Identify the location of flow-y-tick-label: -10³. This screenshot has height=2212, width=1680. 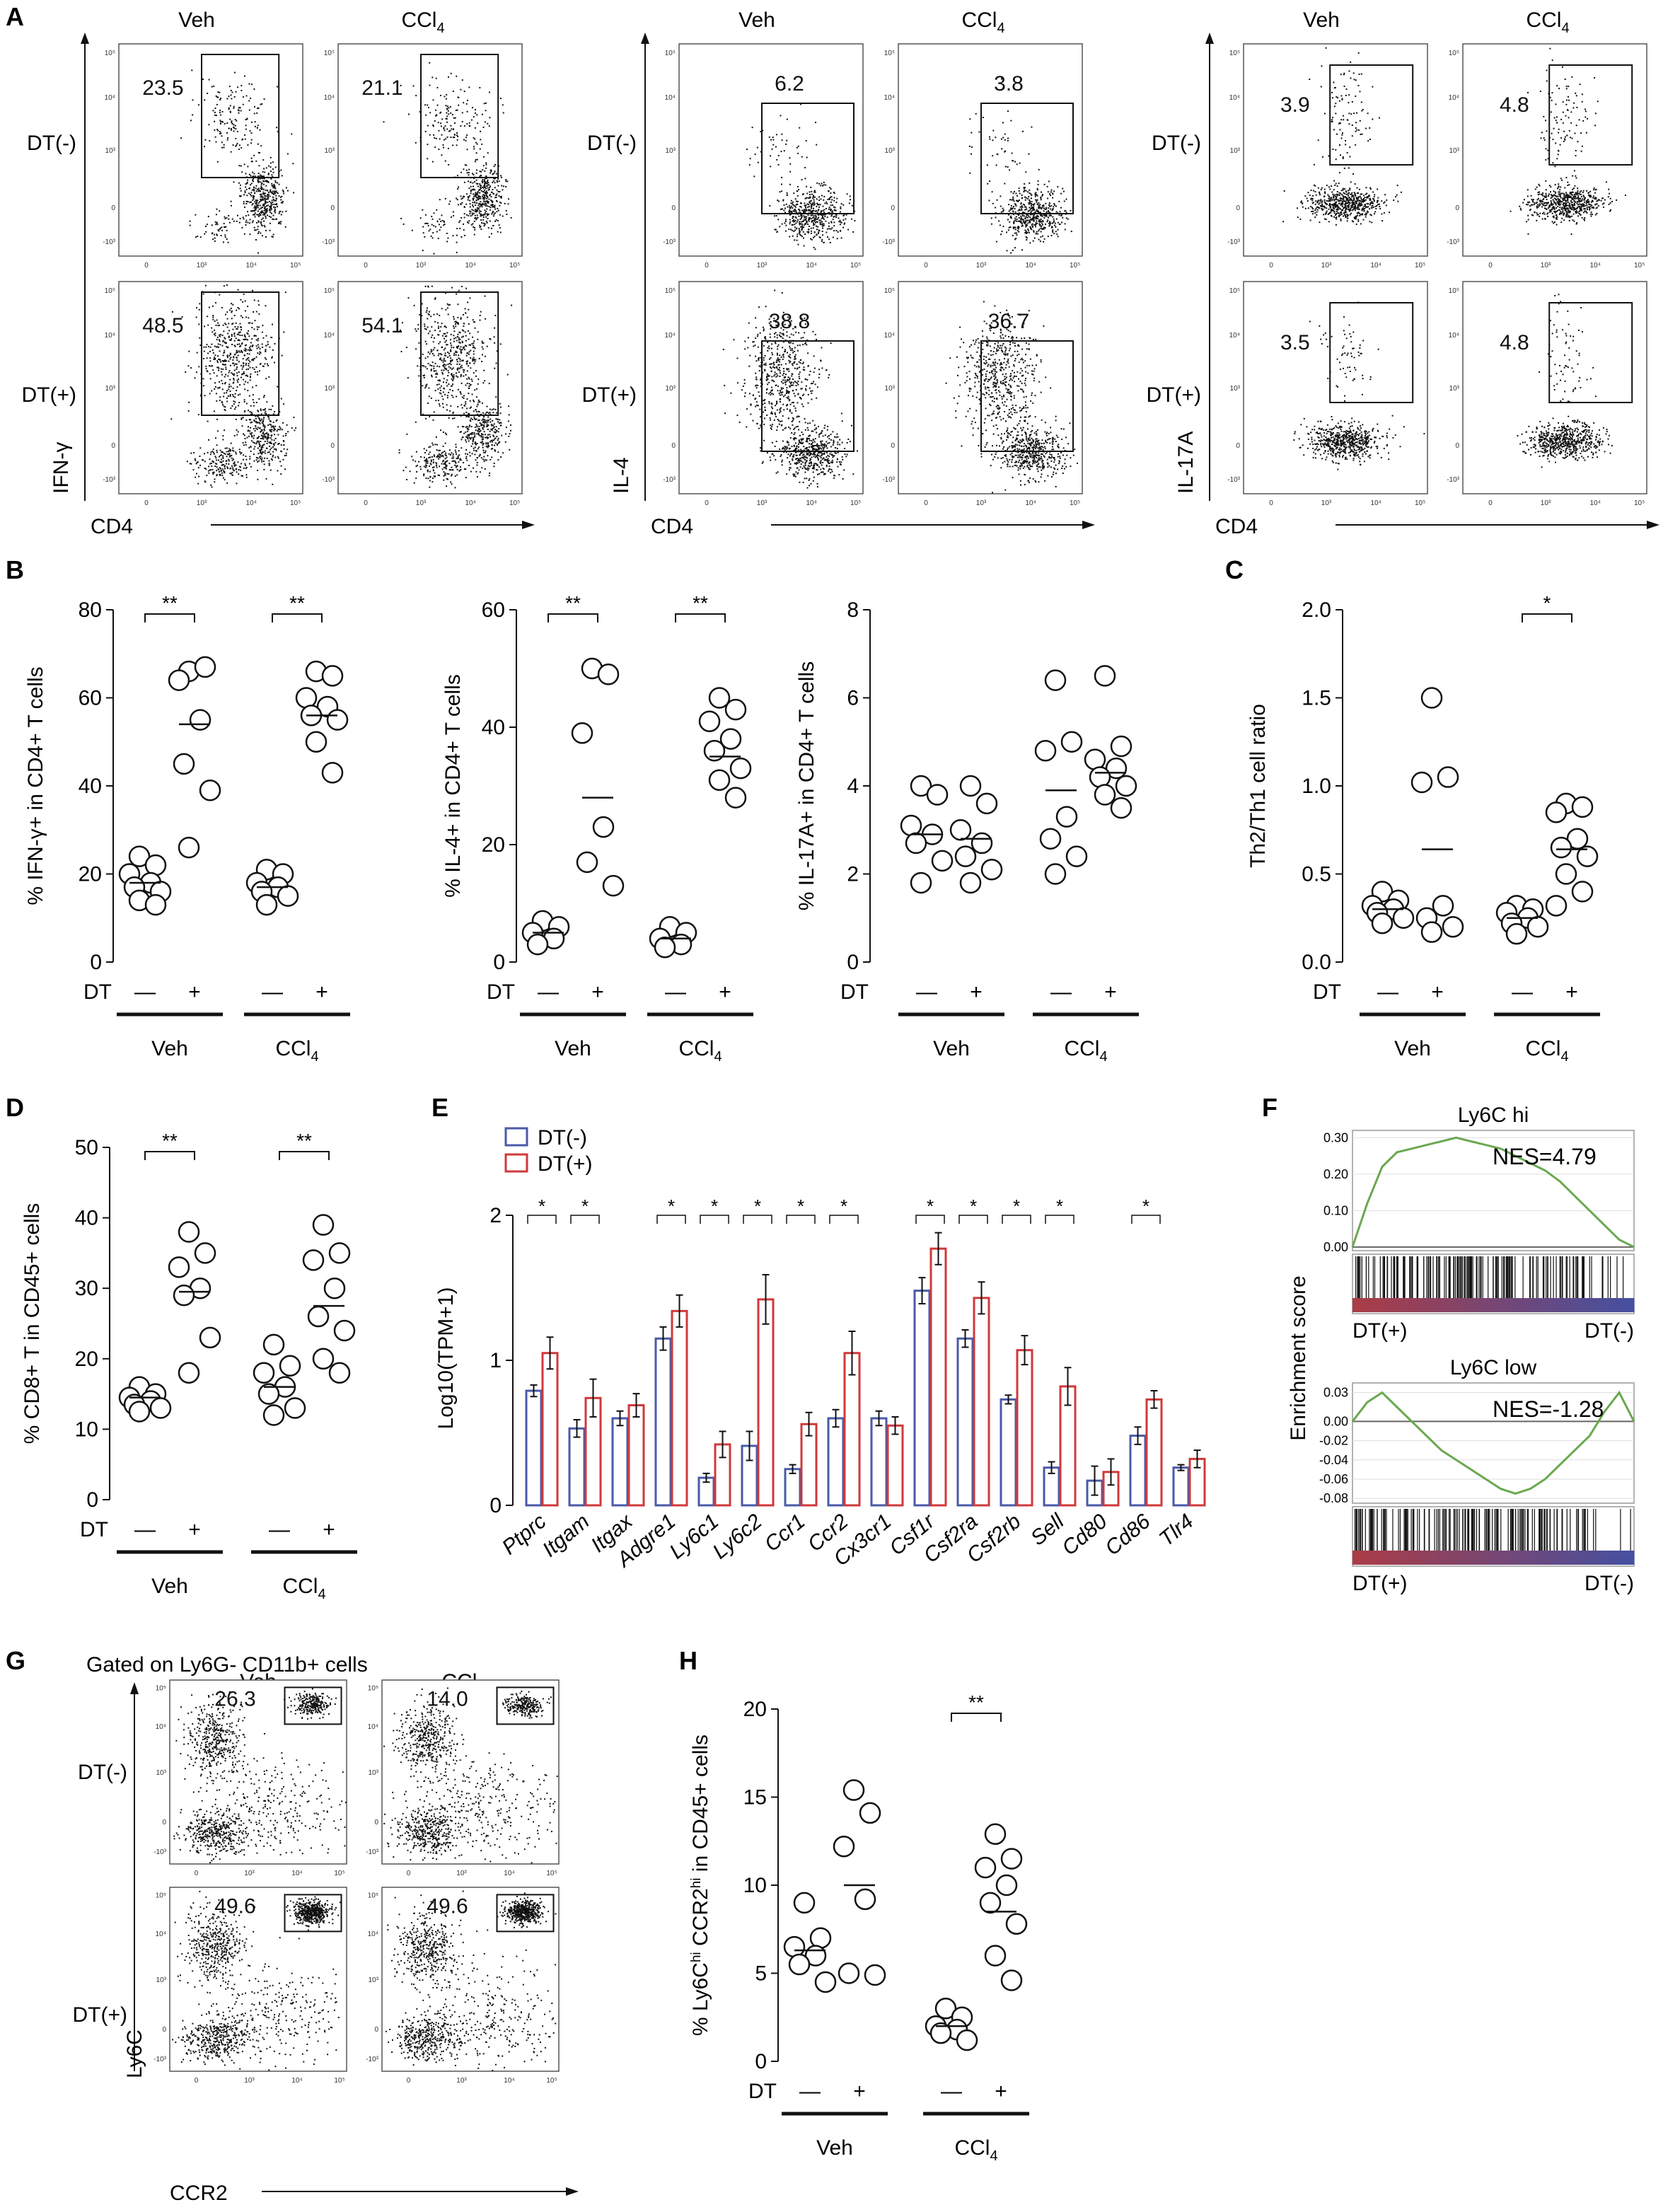
(109, 480).